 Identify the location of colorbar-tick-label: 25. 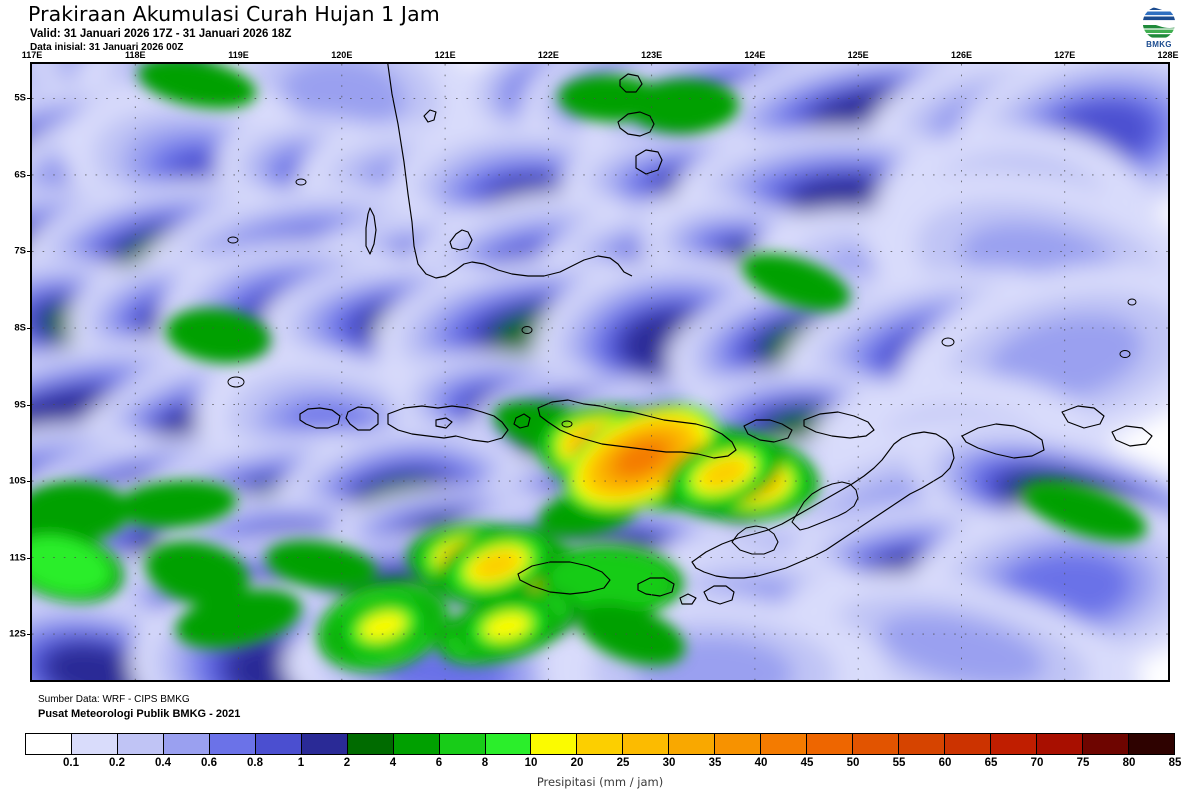
(623, 763).